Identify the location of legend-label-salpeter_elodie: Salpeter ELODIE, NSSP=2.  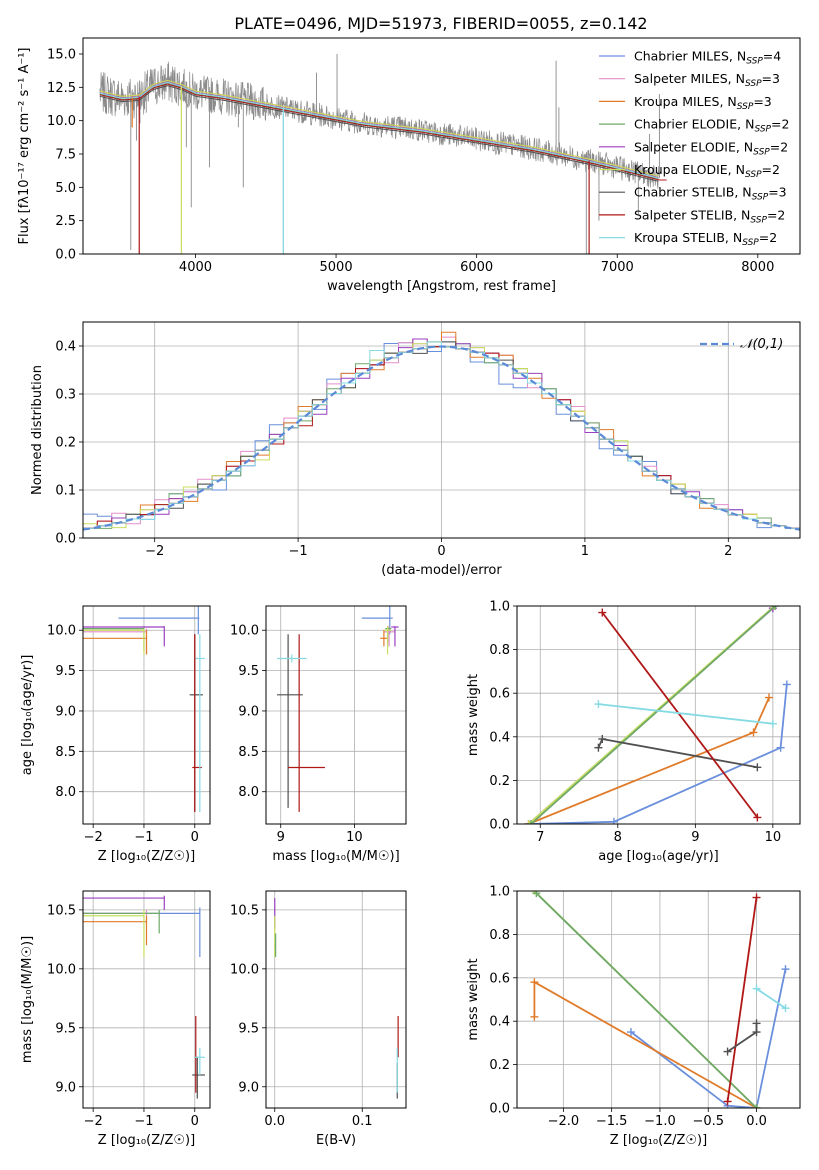
(711, 148).